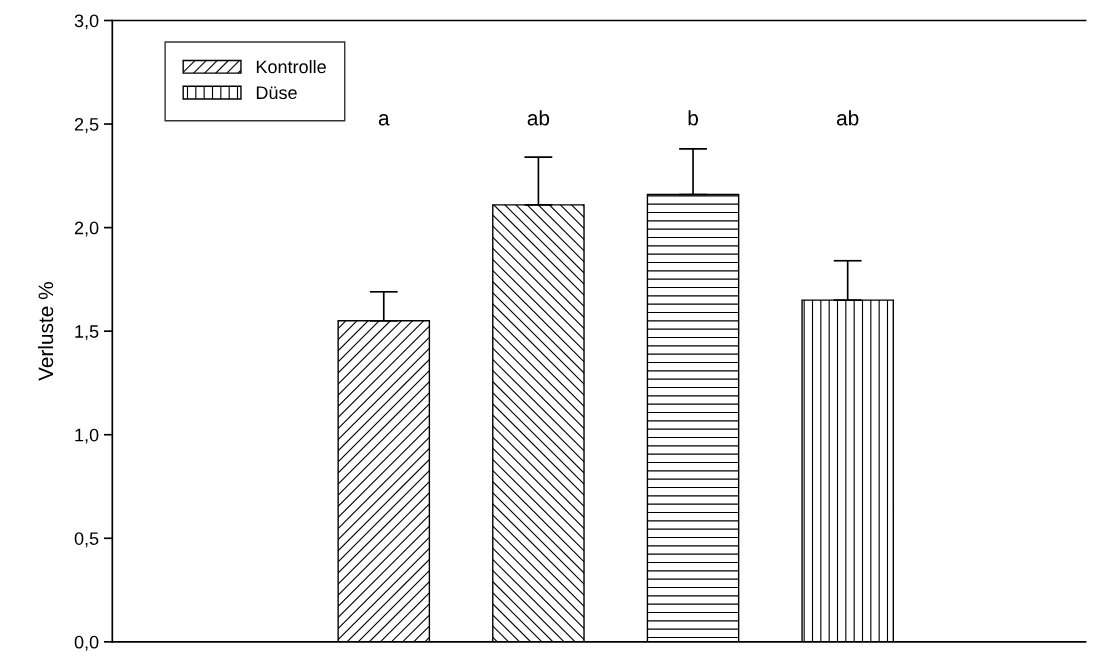 Image resolution: width=1101 pixels, height=661 pixels. What do you see at coordinates (384, 120) in the screenshot?
I see `annotation: a` at bounding box center [384, 120].